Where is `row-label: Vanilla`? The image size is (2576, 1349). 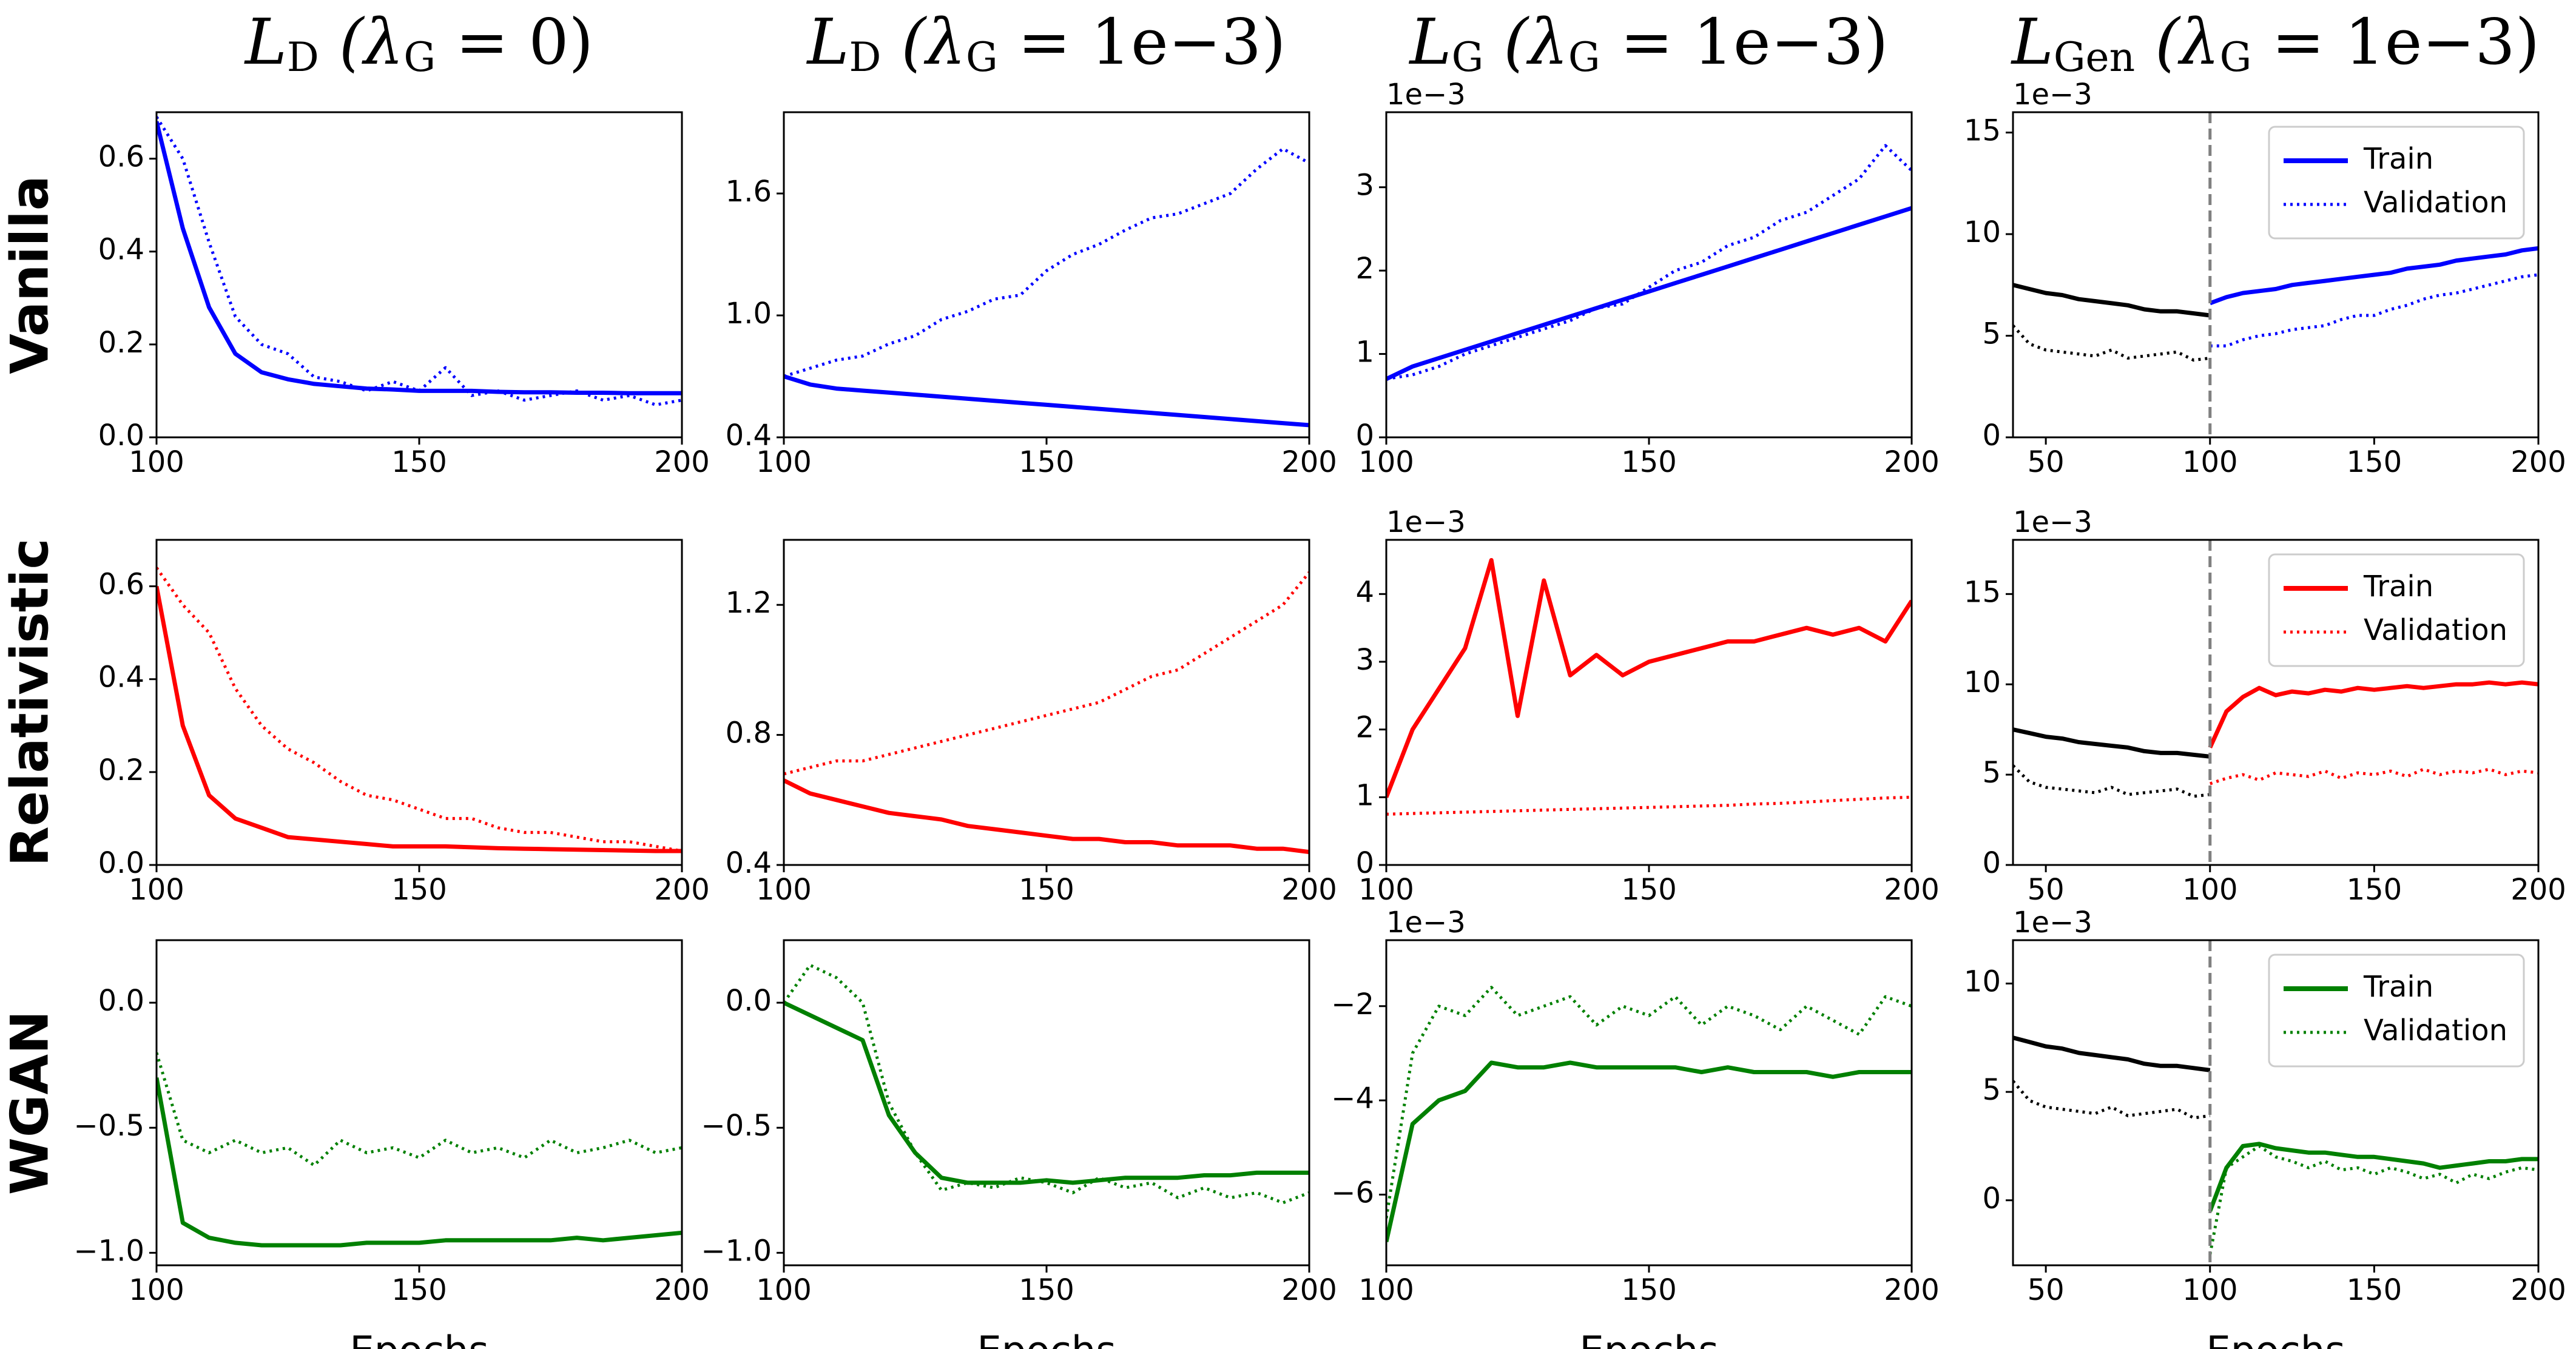
row-label: Vanilla is located at coordinates (30, 274).